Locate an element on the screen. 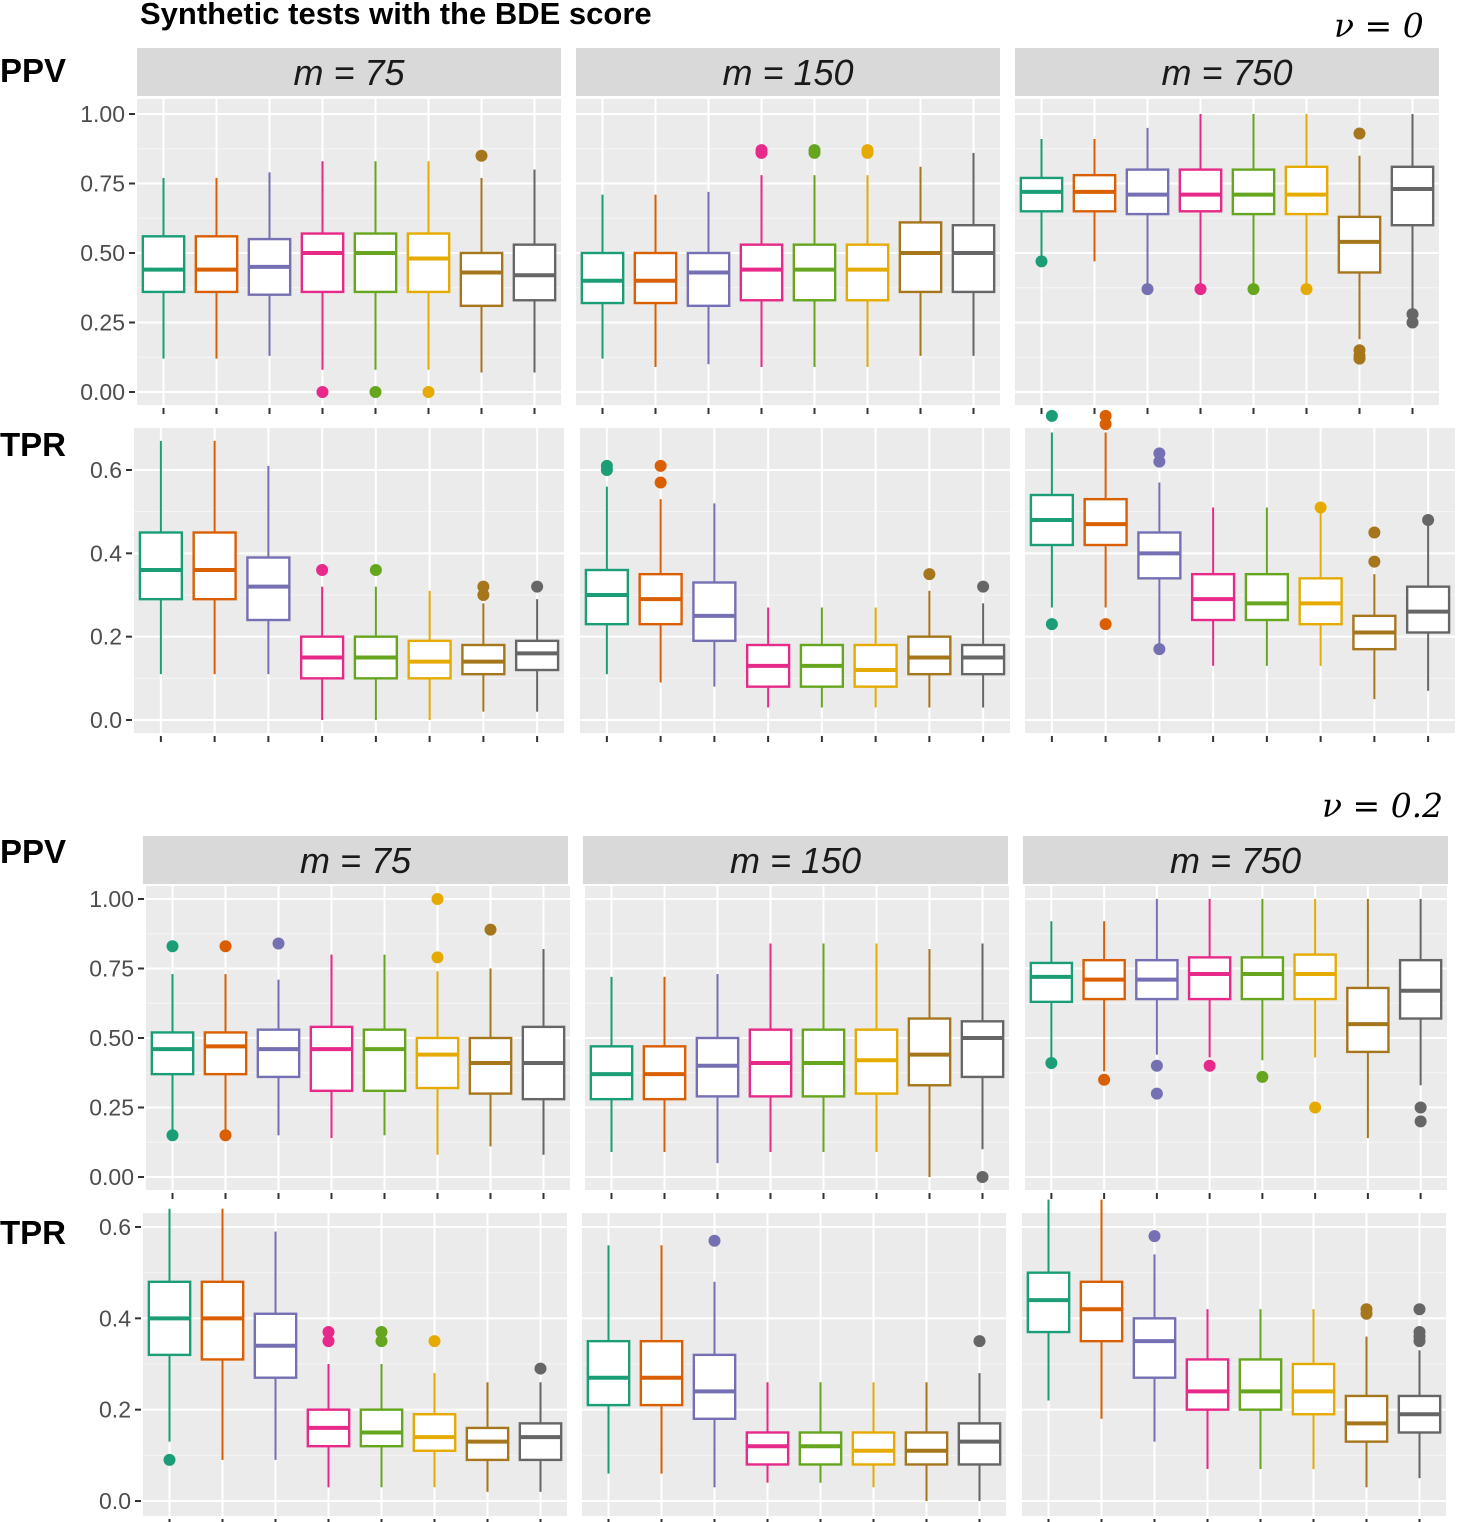 Image resolution: width=1457 pixels, height=1522 pixels. y-tick-label: 0.4 is located at coordinates (106, 553).